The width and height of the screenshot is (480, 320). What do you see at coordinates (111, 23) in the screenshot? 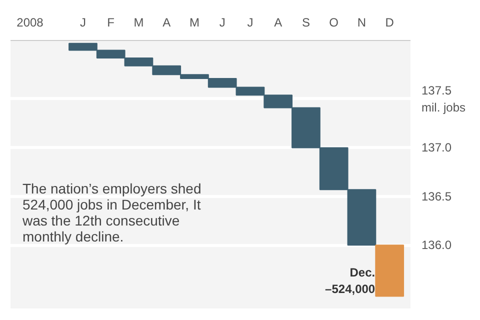
I see `x-tick-label: F` at bounding box center [111, 23].